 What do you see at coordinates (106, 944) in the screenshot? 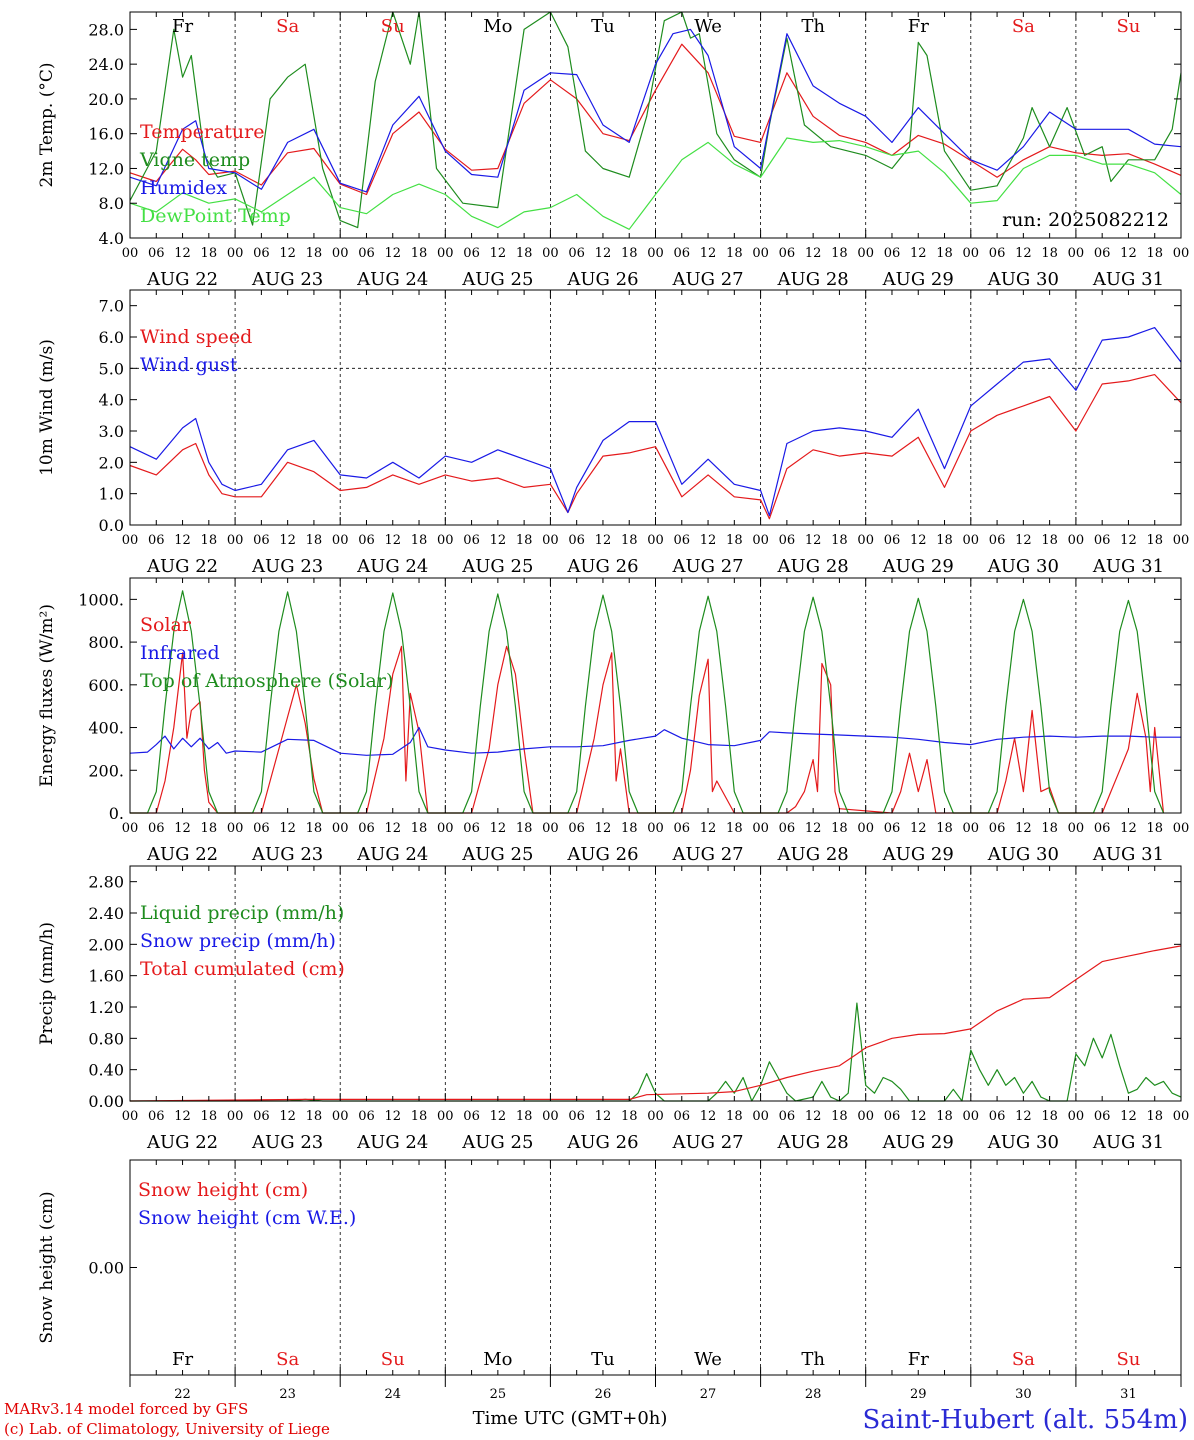
I see `y-tick-label: 2.00` at bounding box center [106, 944].